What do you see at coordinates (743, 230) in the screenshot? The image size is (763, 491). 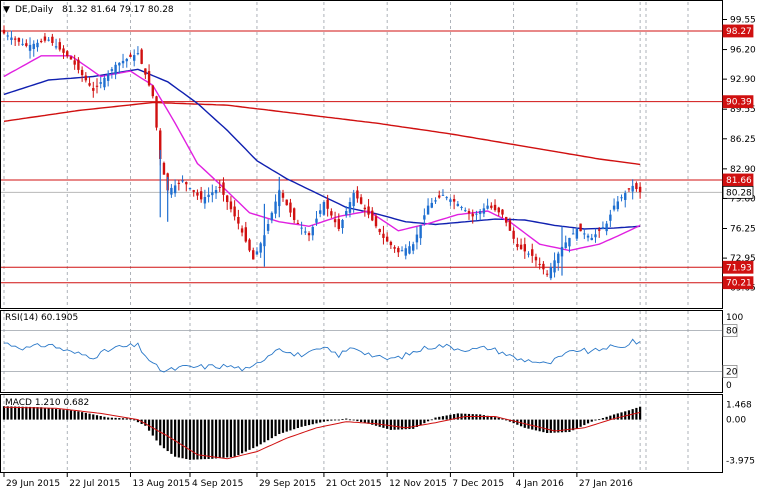 I see `price-tick-label: 76.25` at bounding box center [743, 230].